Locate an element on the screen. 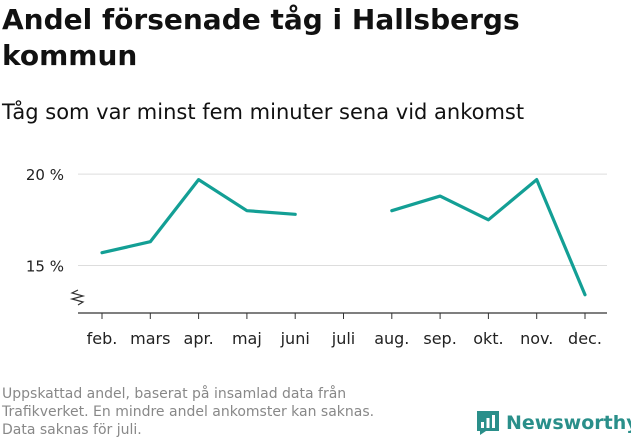 This screenshot has height=439, width=631. brand-logo: Newsworthy is located at coordinates (553, 423).